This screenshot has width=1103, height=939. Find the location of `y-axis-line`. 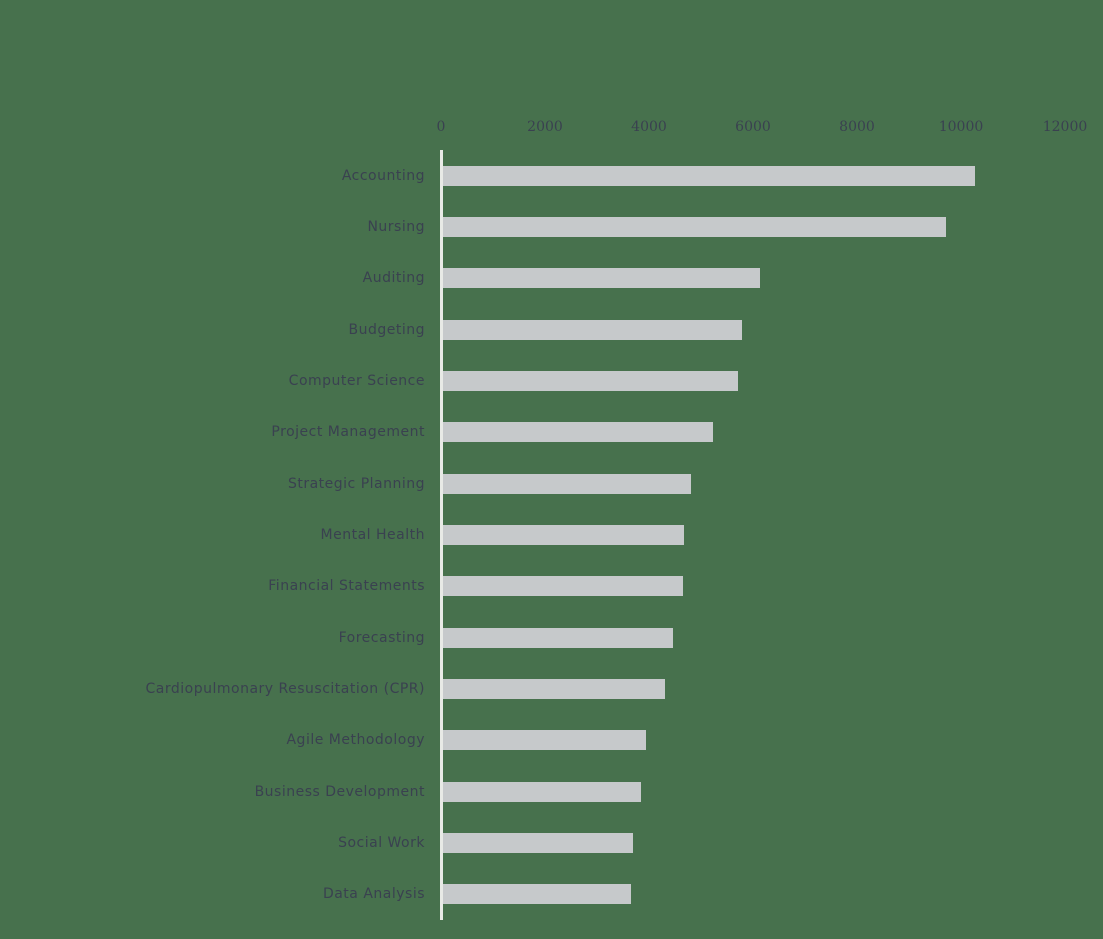

y-axis-line is located at coordinates (441, 535).